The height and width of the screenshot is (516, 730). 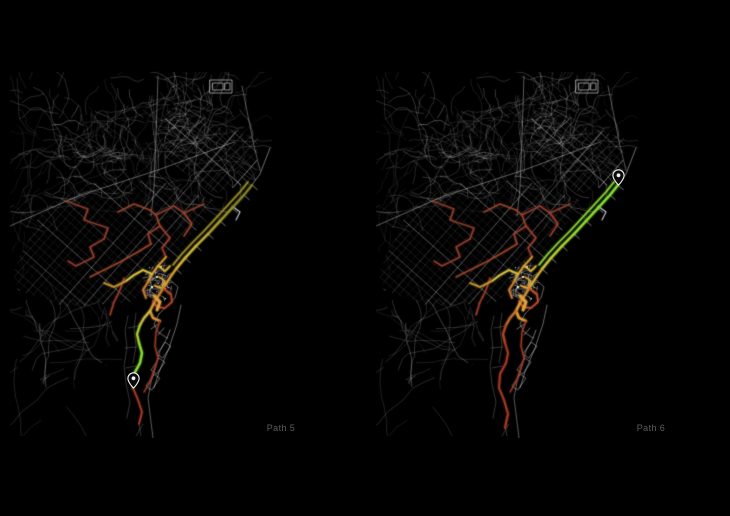 I want to click on panel-caption-path-5: Path 5, so click(x=281, y=428).